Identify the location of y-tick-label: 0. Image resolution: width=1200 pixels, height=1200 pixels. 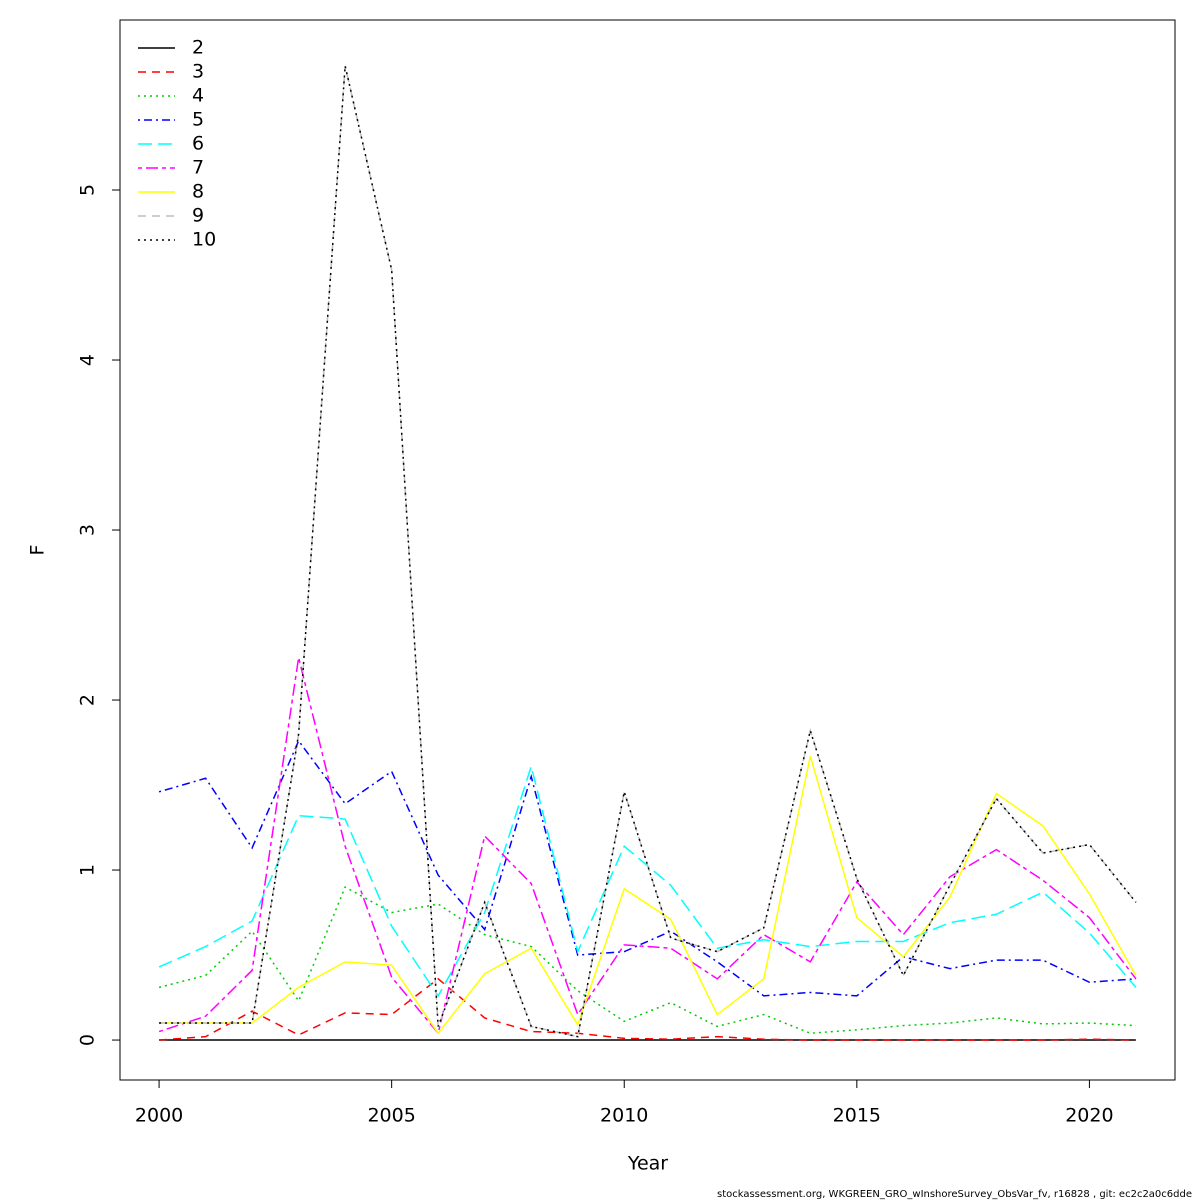
(88, 1040).